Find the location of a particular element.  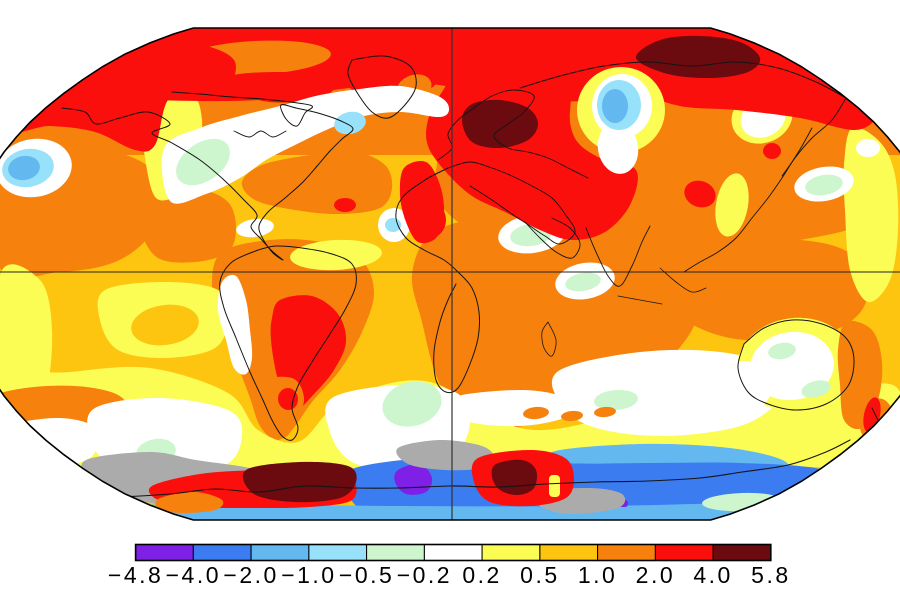

svg-text: 5.8 is located at coordinates (770, 575).